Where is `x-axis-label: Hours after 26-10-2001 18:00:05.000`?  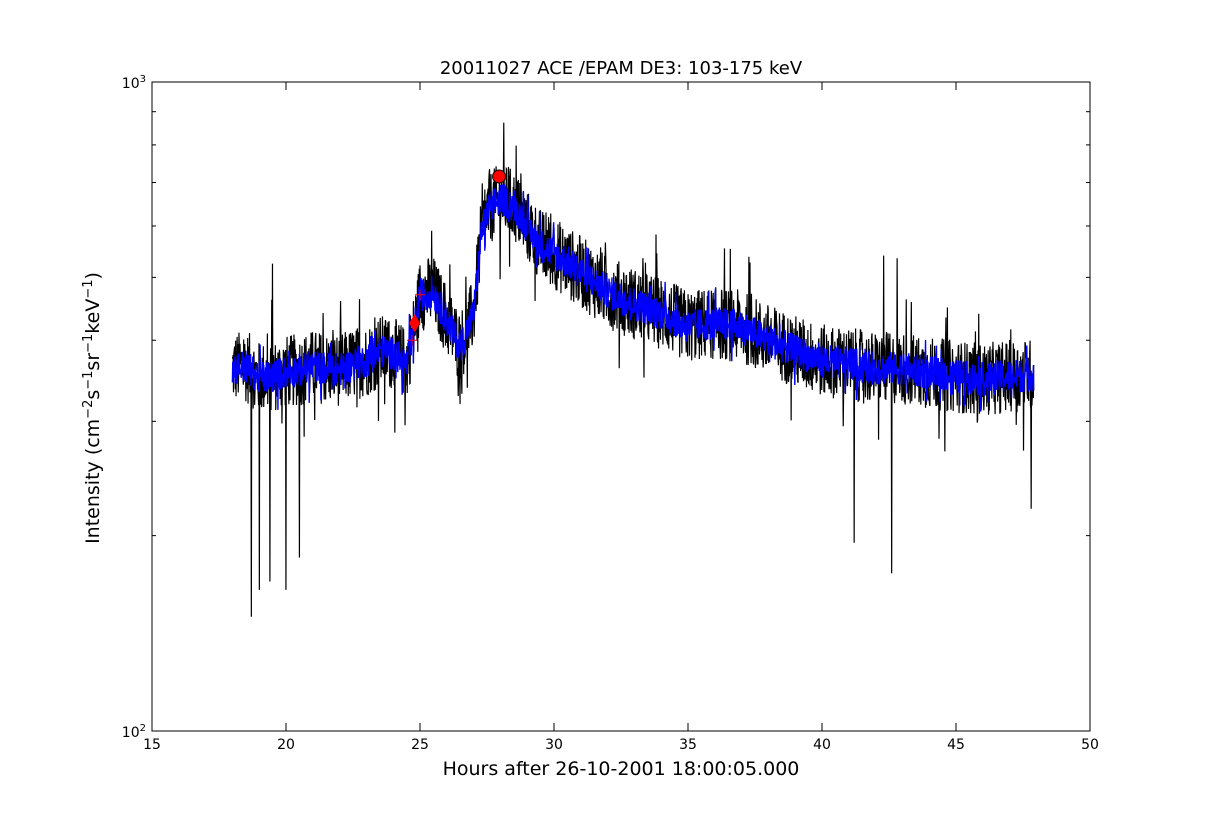
x-axis-label: Hours after 26-10-2001 18:00:05.000 is located at coordinates (621, 769).